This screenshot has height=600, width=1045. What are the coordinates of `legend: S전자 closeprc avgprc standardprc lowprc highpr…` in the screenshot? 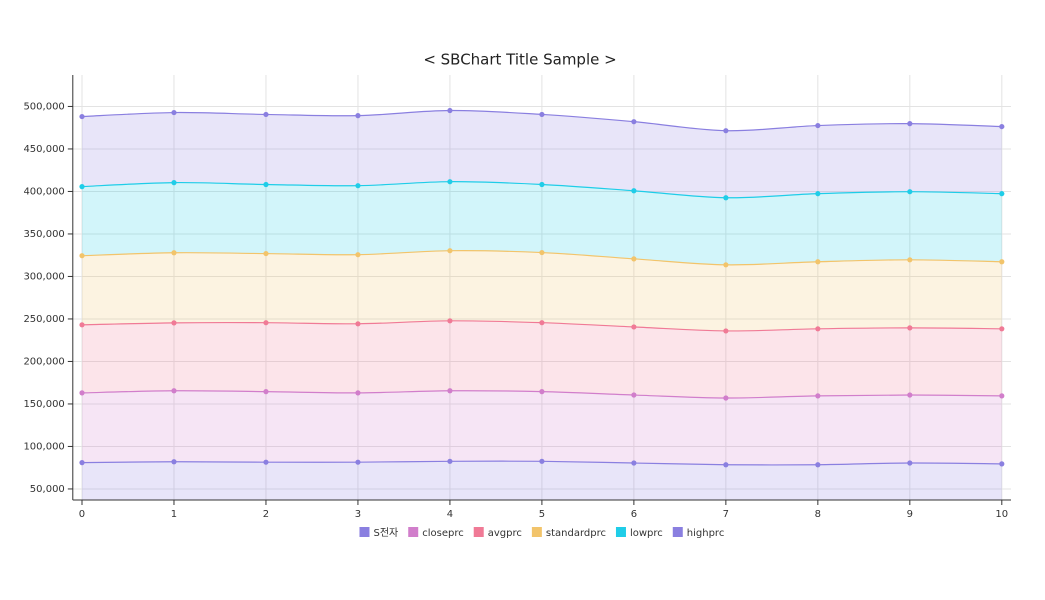 It's located at (541, 533).